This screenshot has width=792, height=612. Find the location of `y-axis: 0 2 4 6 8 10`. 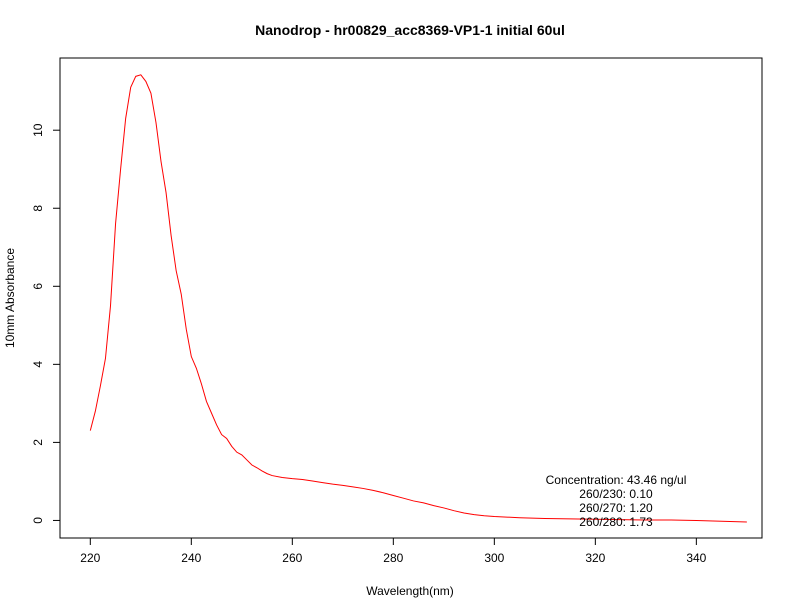

y-axis: 0 2 4 6 8 10 is located at coordinates (45, 323).